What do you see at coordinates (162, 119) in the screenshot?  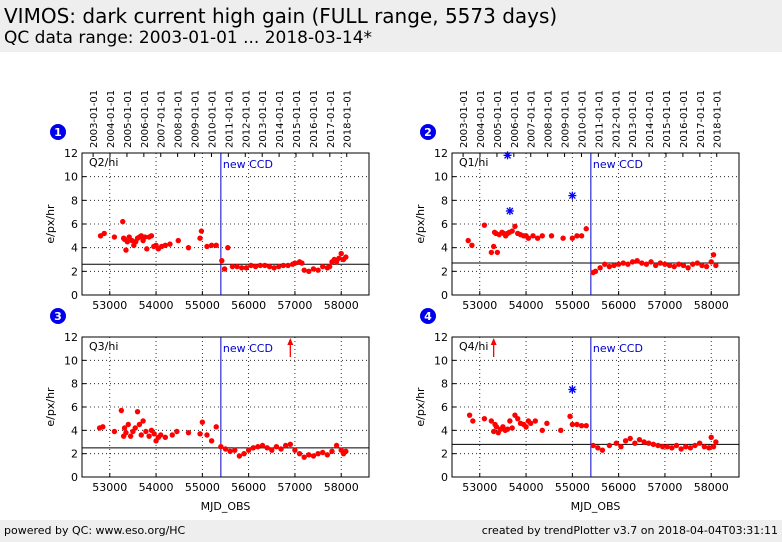 I see `top-date-label: 2007-01-01` at bounding box center [162, 119].